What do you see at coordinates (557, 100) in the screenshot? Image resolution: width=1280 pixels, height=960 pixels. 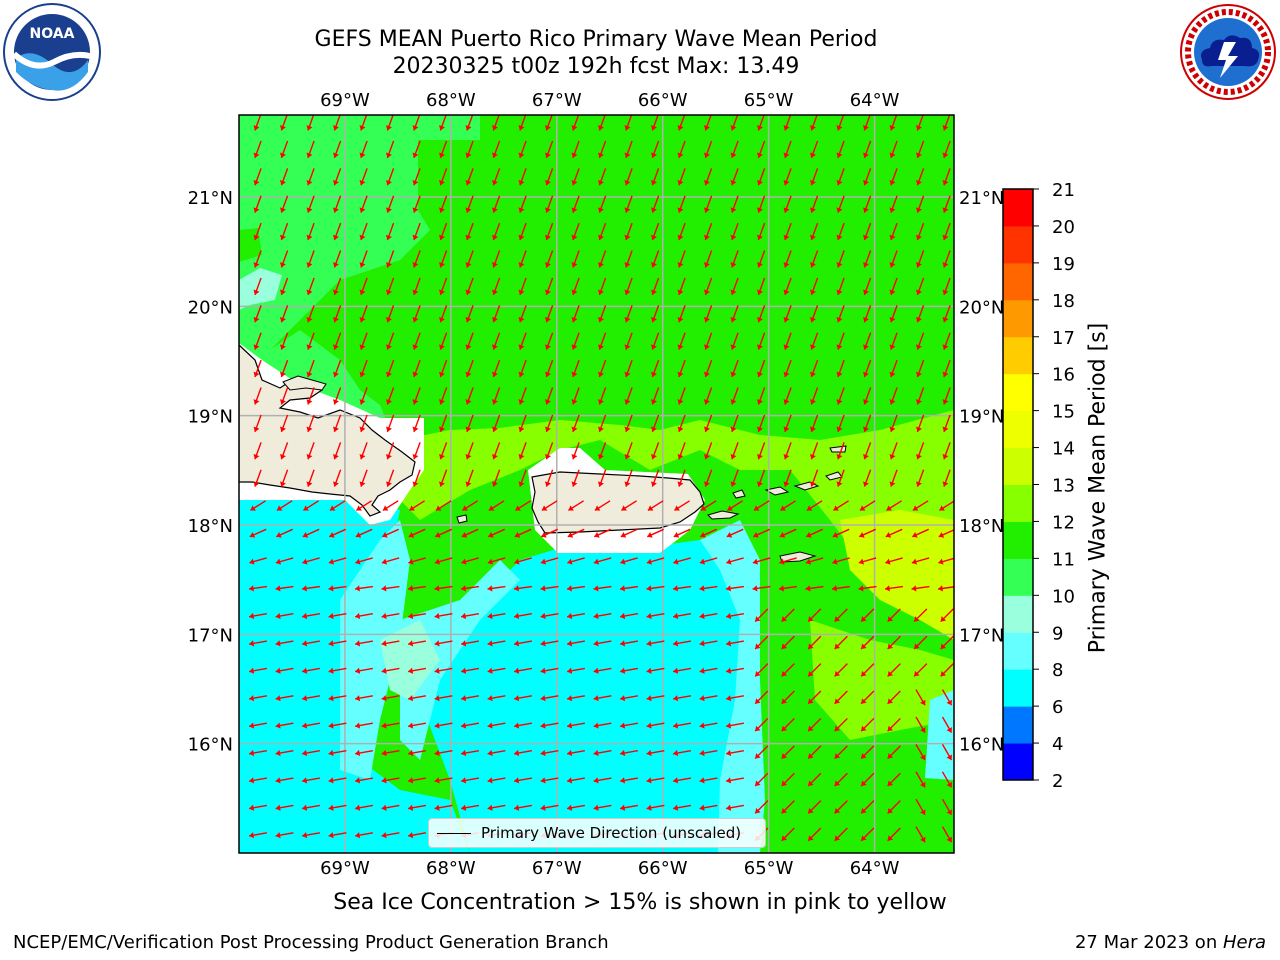 I see `lon-tick-top: 67°W` at bounding box center [557, 100].